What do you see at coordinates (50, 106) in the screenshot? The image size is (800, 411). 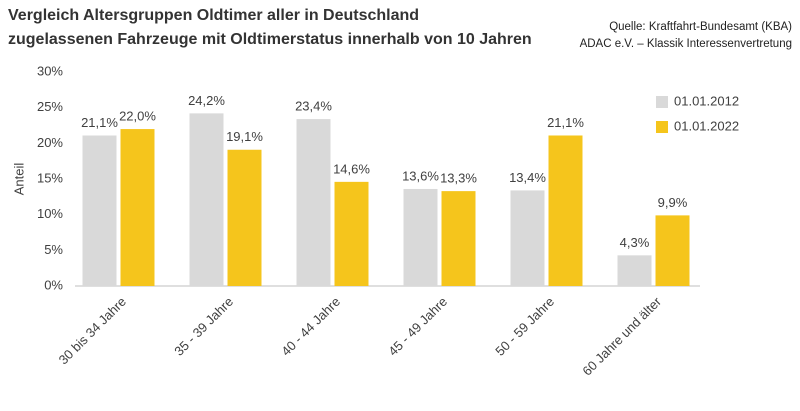 I see `y-tick-label: 25%` at bounding box center [50, 106].